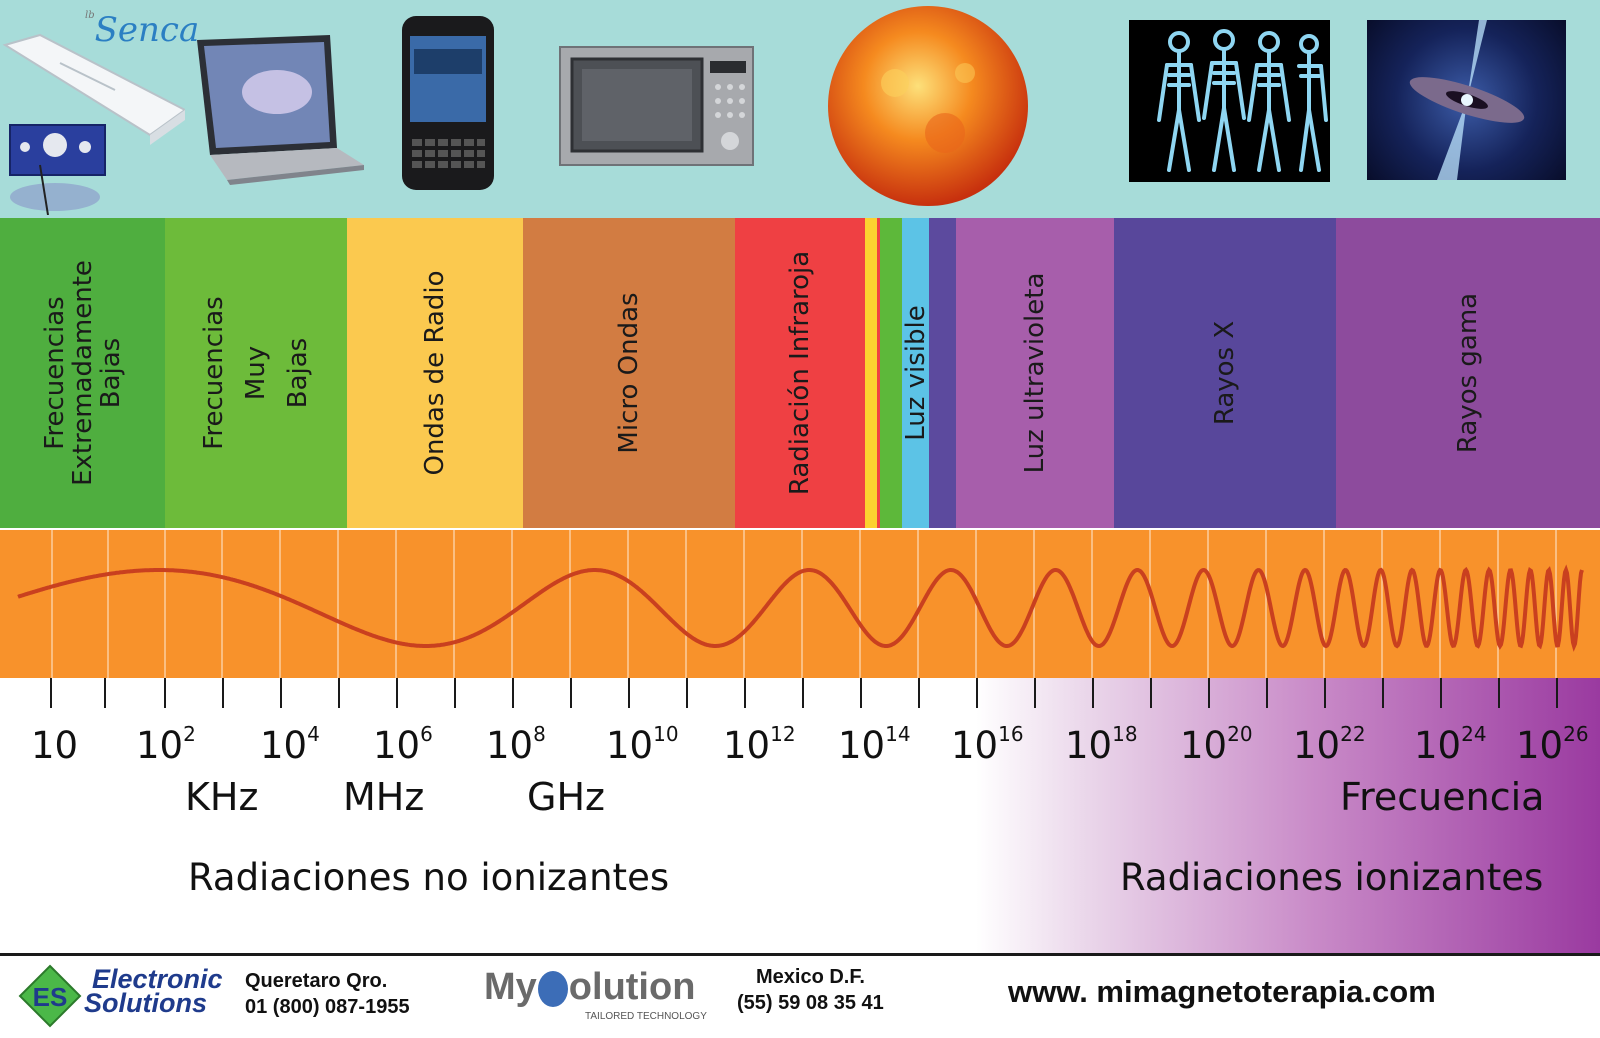 Image resolution: width=1600 pixels, height=1038 pixels. Describe the element at coordinates (1552, 744) in the screenshot. I see `tick-label-1e26: 10²⁶` at that location.